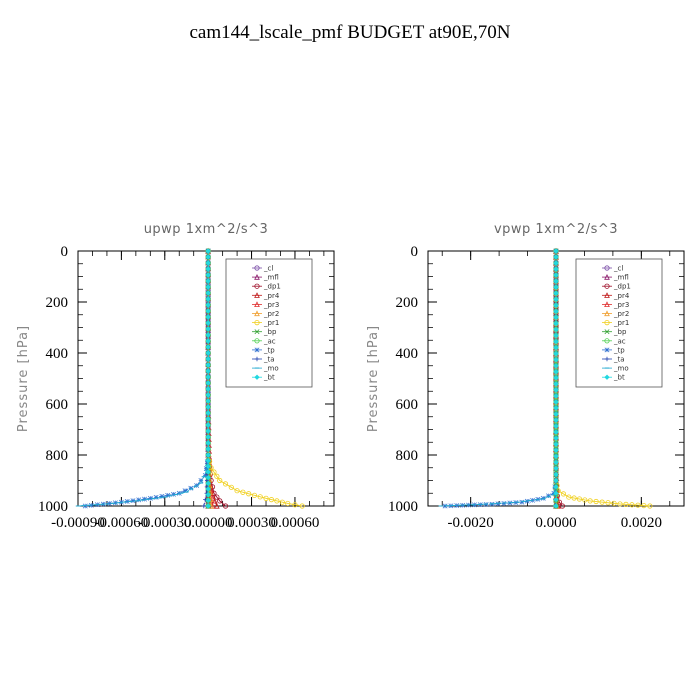  I want to click on legend-label: _dp1, so click(622, 287).